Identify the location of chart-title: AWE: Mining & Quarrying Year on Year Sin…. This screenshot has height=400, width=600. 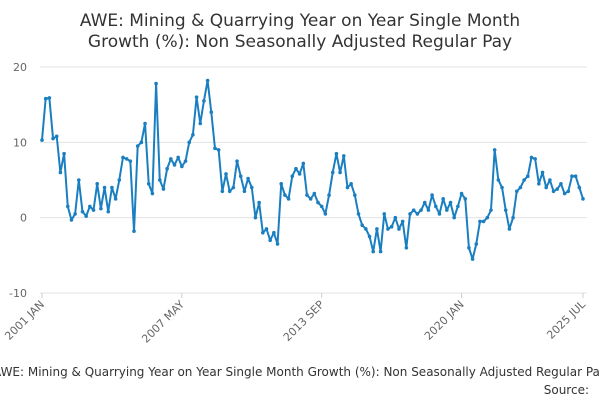
(300, 21).